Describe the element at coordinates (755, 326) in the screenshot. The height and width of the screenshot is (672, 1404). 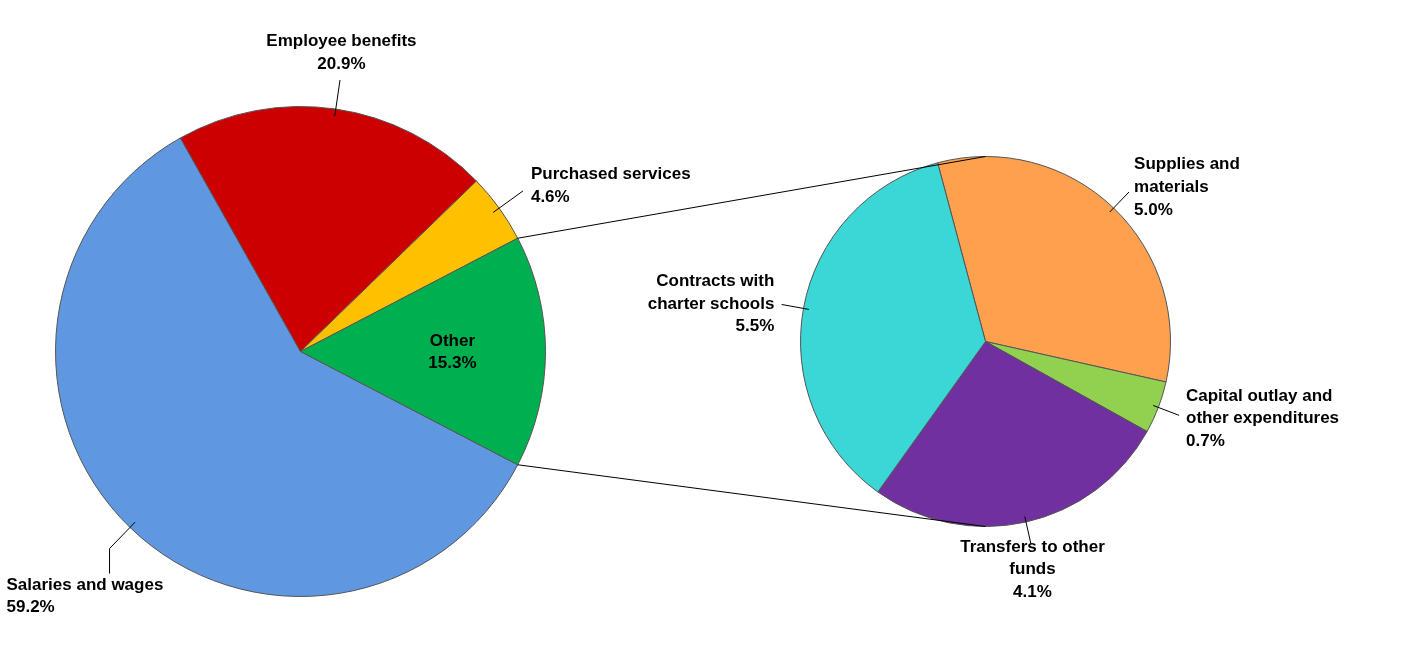
I see `data-label: 5.5%` at that location.